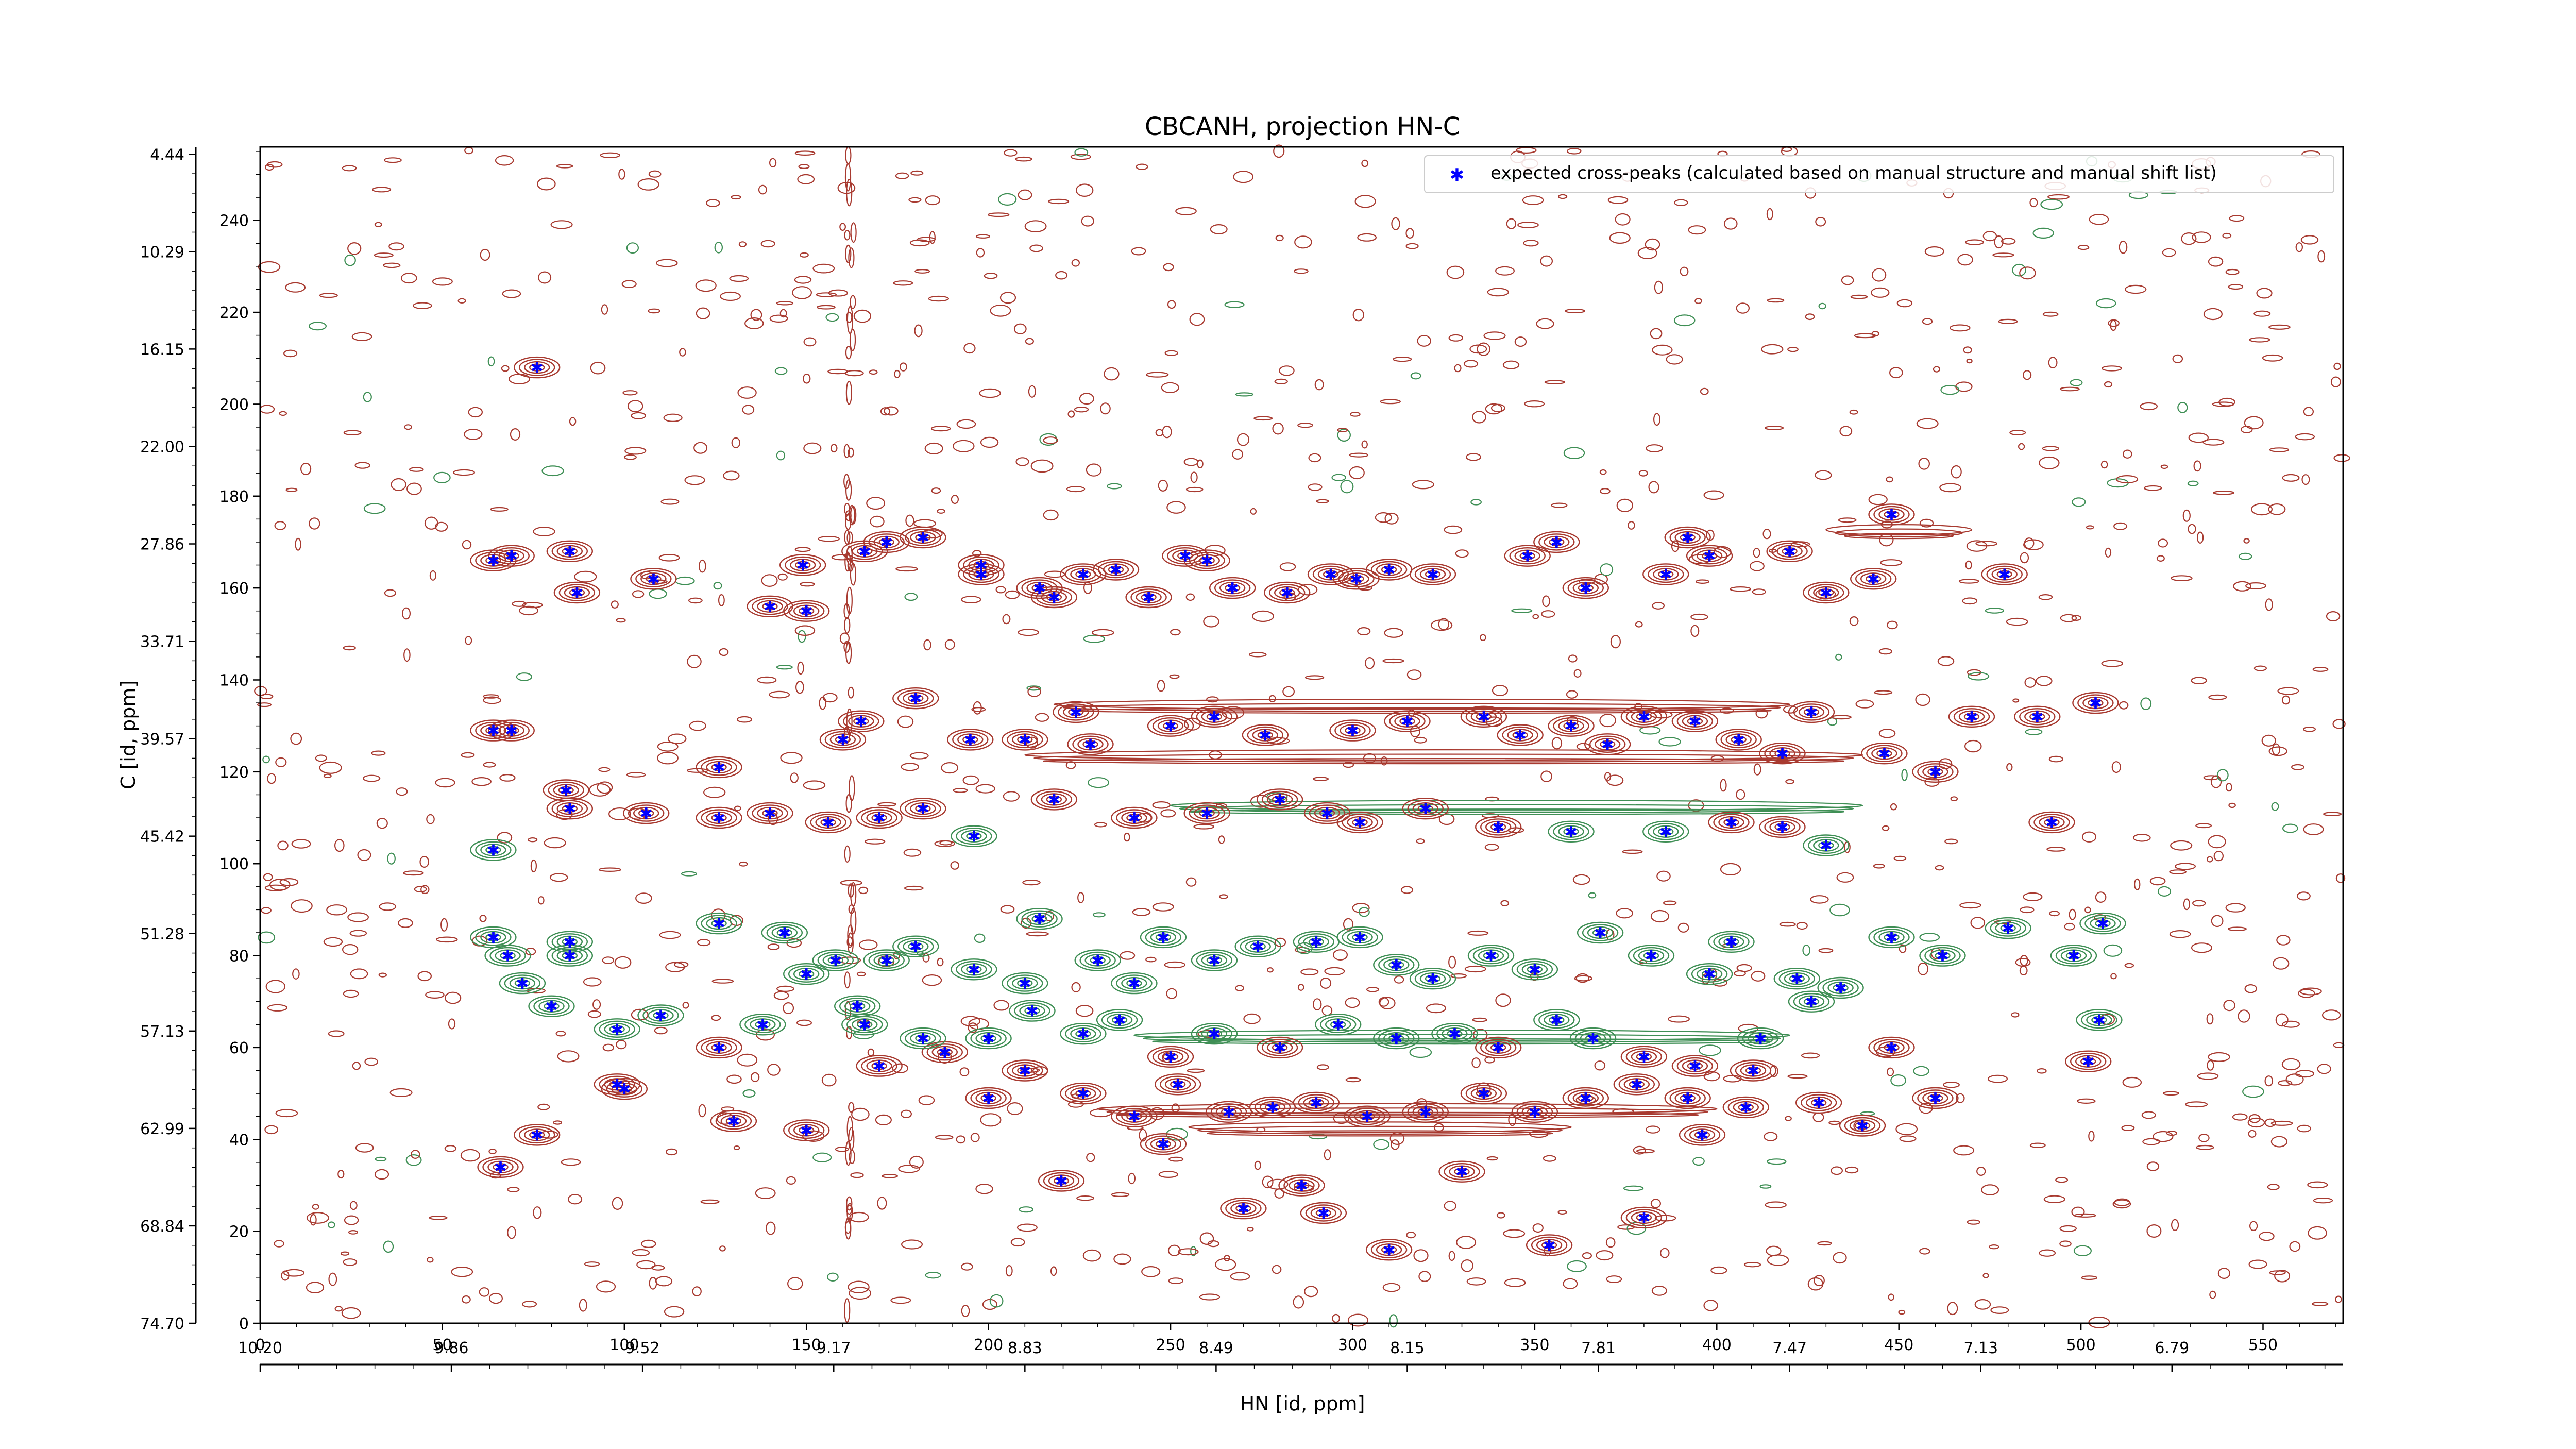 Image resolution: width=2576 pixels, height=1449 pixels. What do you see at coordinates (234, 864) in the screenshot?
I see `y-tick-label: 100` at bounding box center [234, 864].